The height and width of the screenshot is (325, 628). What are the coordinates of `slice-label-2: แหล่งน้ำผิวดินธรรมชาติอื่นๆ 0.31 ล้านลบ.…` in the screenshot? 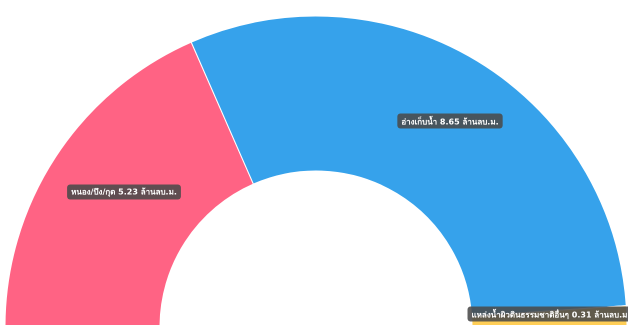 It's located at (547, 314).